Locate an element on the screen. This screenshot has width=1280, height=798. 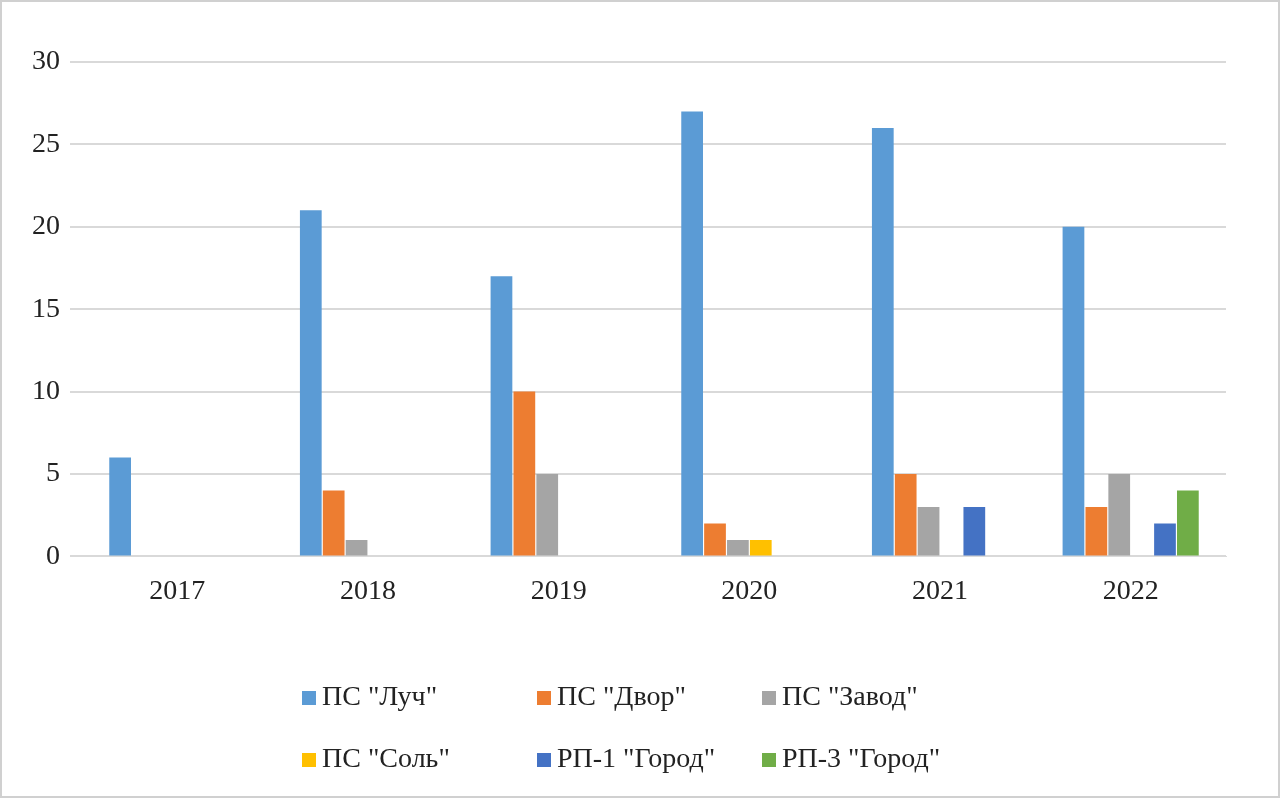
y-tick-label: 15 is located at coordinates (46, 307).